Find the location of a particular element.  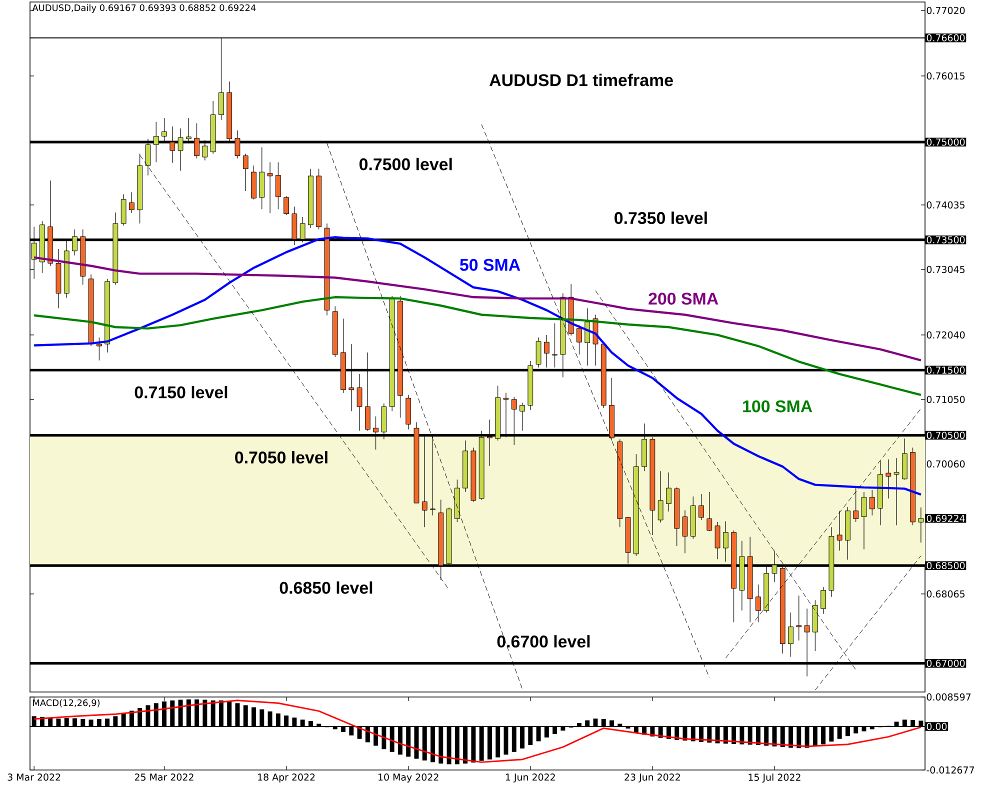

x-tick-label: 23 Jun 2022 is located at coordinates (652, 778).